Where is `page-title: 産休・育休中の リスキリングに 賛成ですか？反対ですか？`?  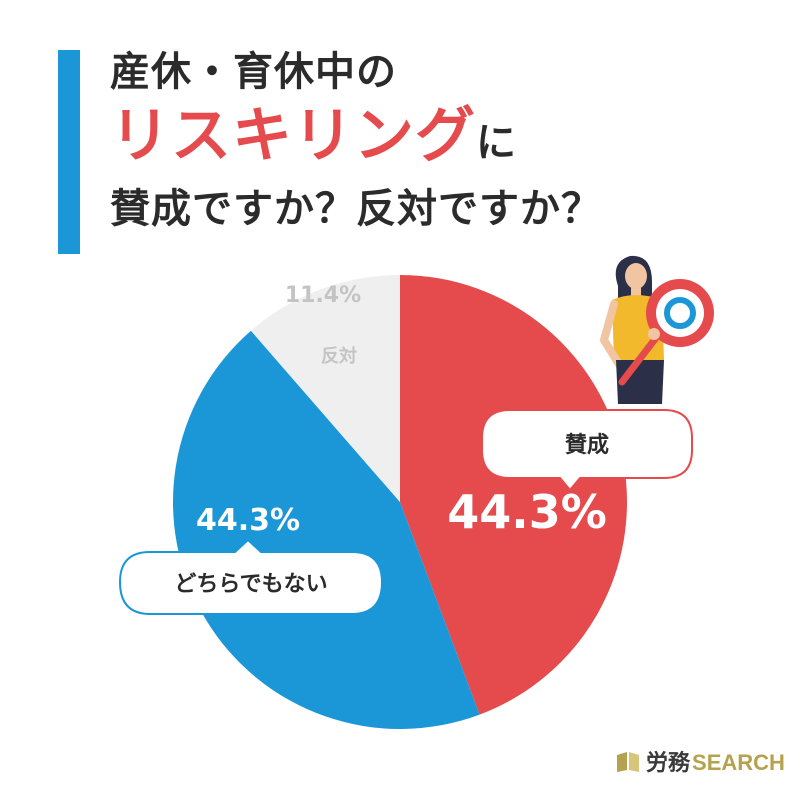
page-title: 産休・育休中の リスキリングに 賛成ですか？反対ですか？ is located at coordinates (356, 141).